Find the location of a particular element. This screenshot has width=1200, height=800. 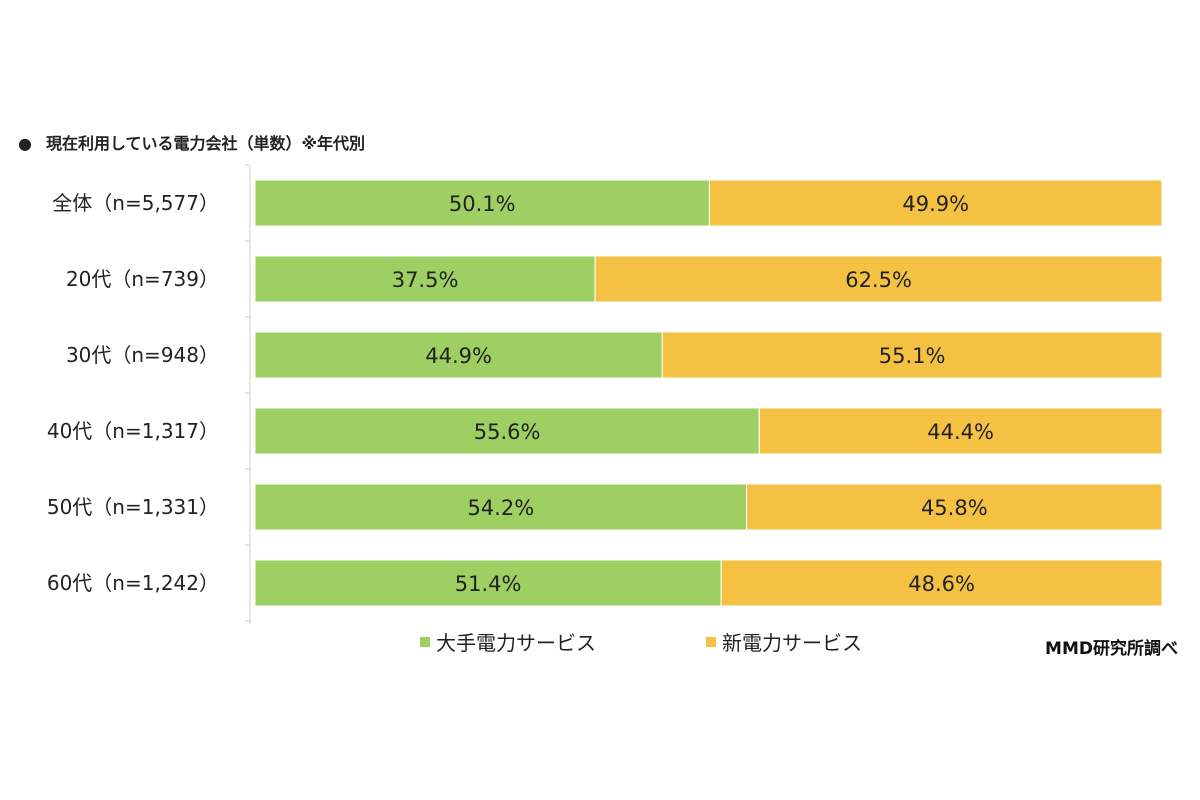

legend-swatch-new is located at coordinates (711, 641).